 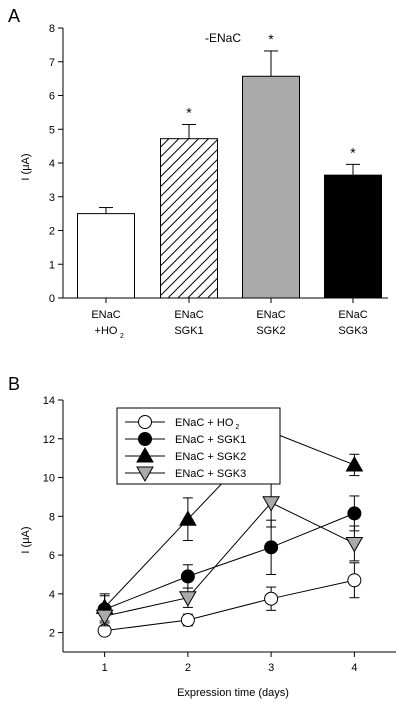 I want to click on category-label: SGK1, so click(x=188, y=331).